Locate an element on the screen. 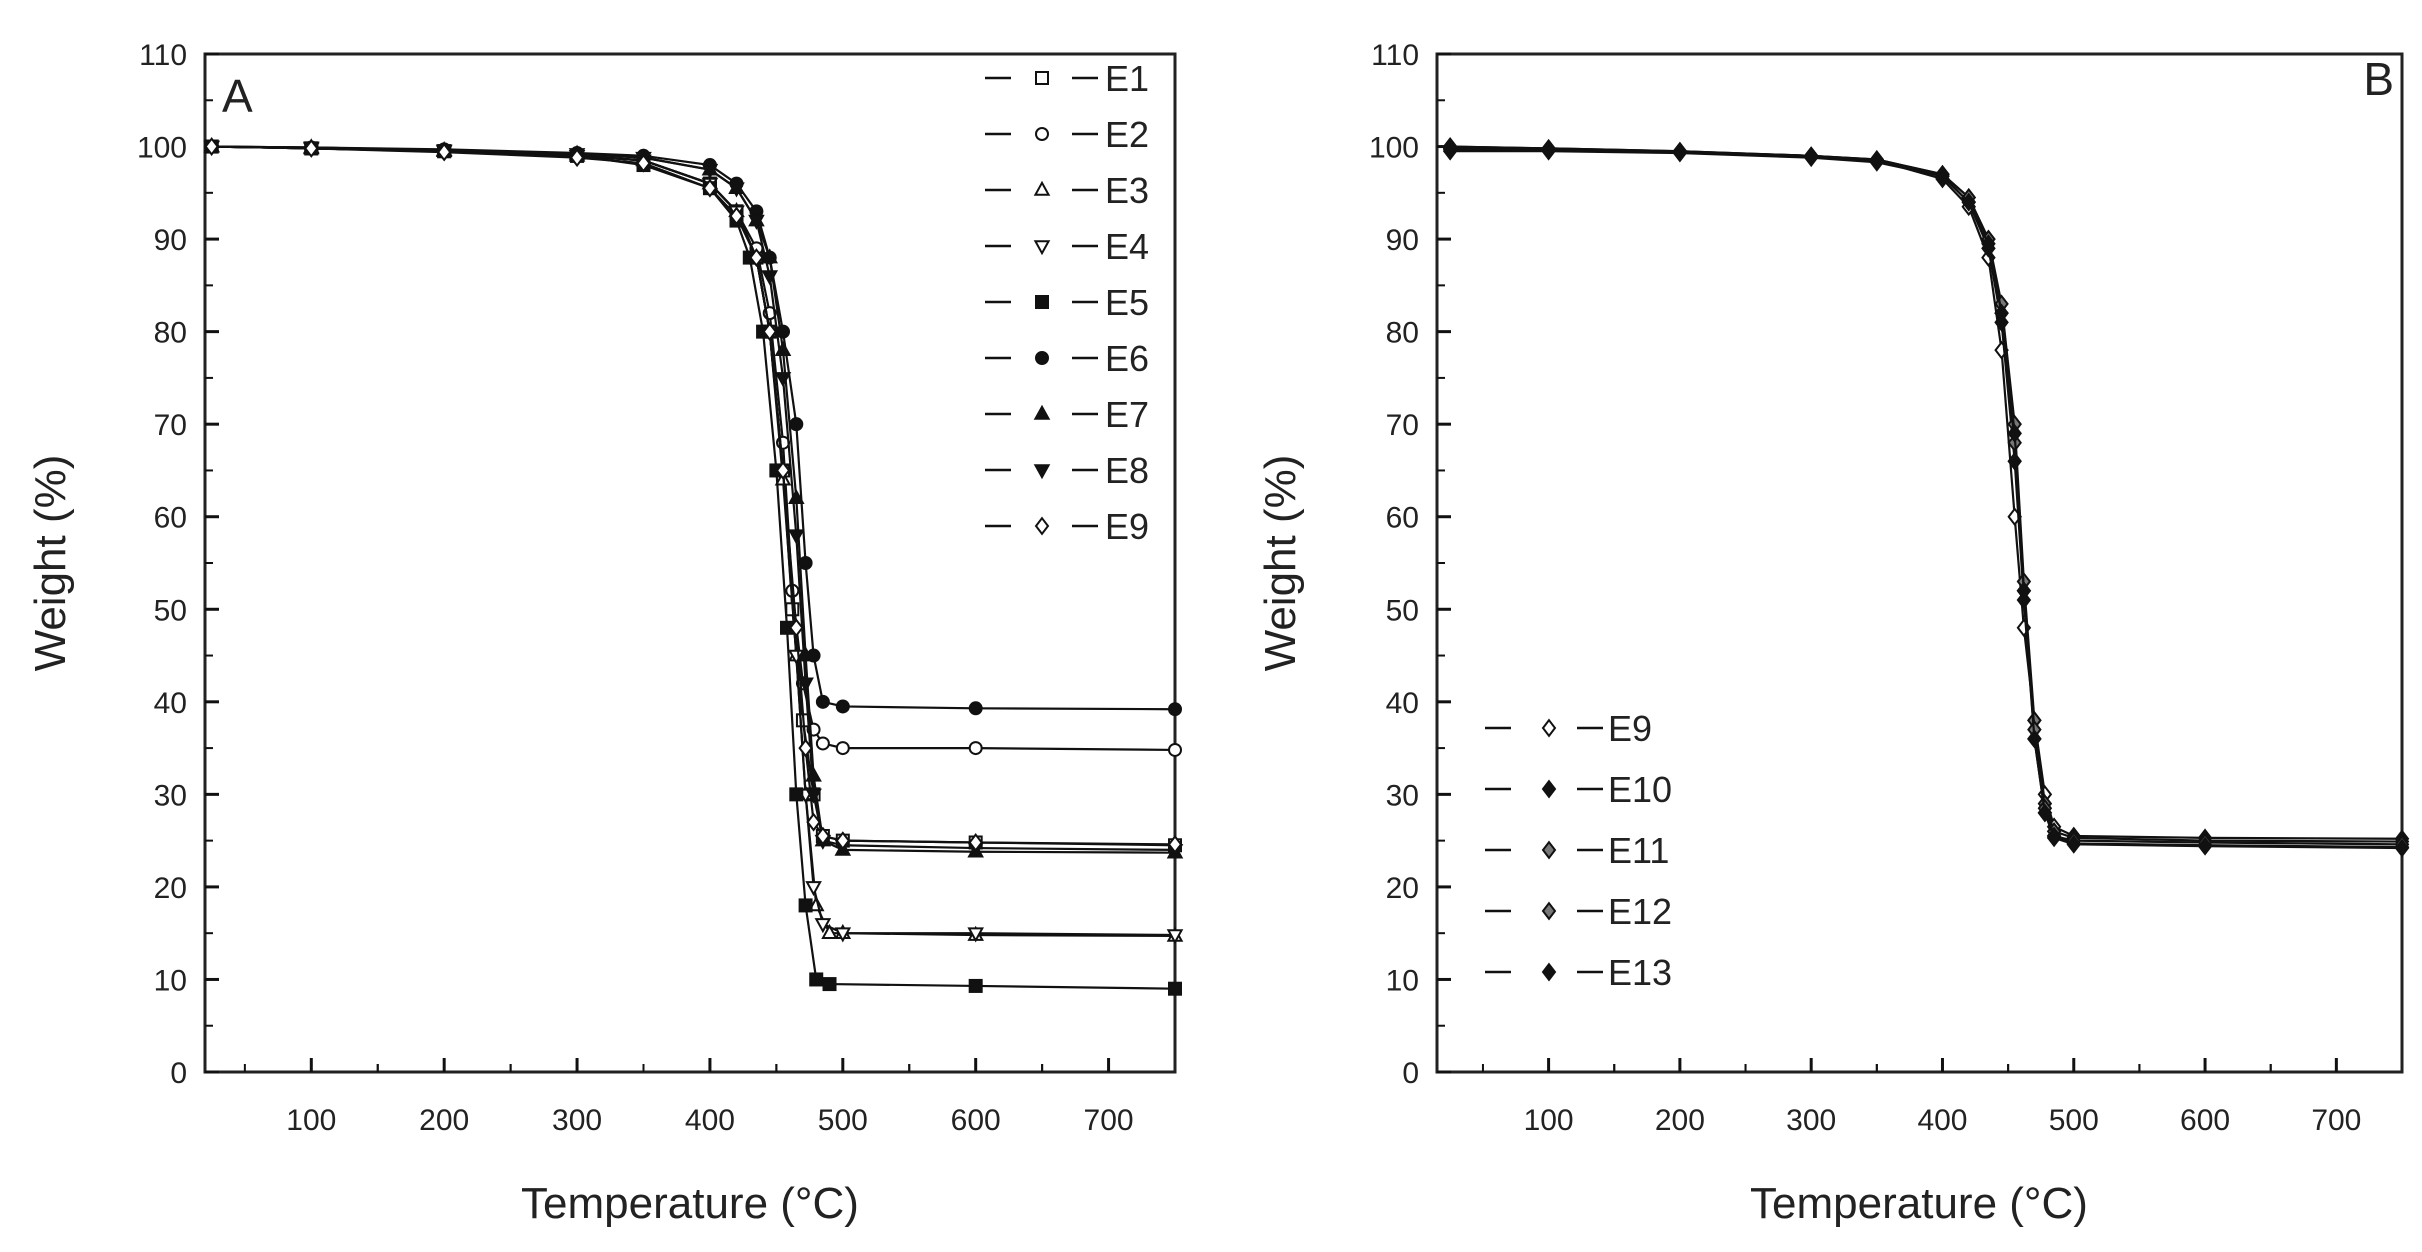 The image size is (2422, 1252). legend-label: E8 is located at coordinates (1127, 470).